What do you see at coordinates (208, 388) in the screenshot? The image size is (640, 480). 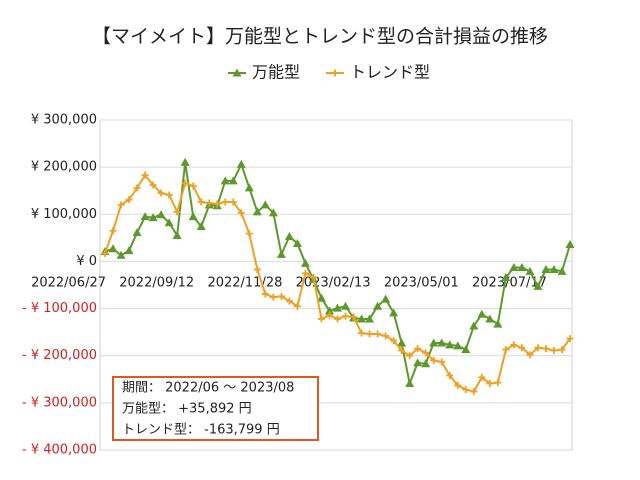 I see `annotation-text: 期間： 2022/06 ～ 2023/08` at bounding box center [208, 388].